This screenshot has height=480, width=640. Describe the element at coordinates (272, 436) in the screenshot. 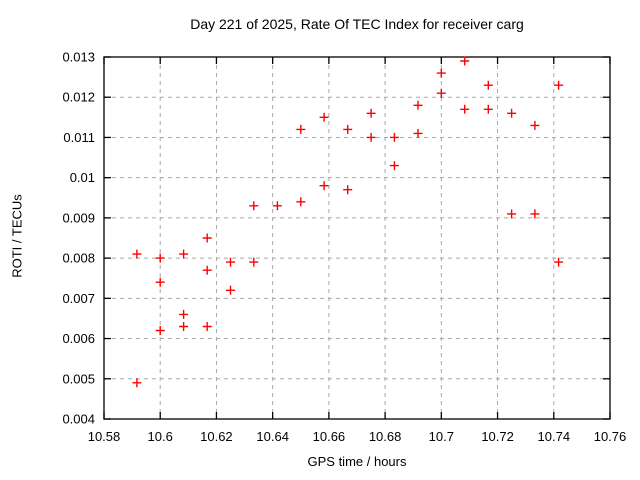

I see `x-tick-label: 10.64` at that location.